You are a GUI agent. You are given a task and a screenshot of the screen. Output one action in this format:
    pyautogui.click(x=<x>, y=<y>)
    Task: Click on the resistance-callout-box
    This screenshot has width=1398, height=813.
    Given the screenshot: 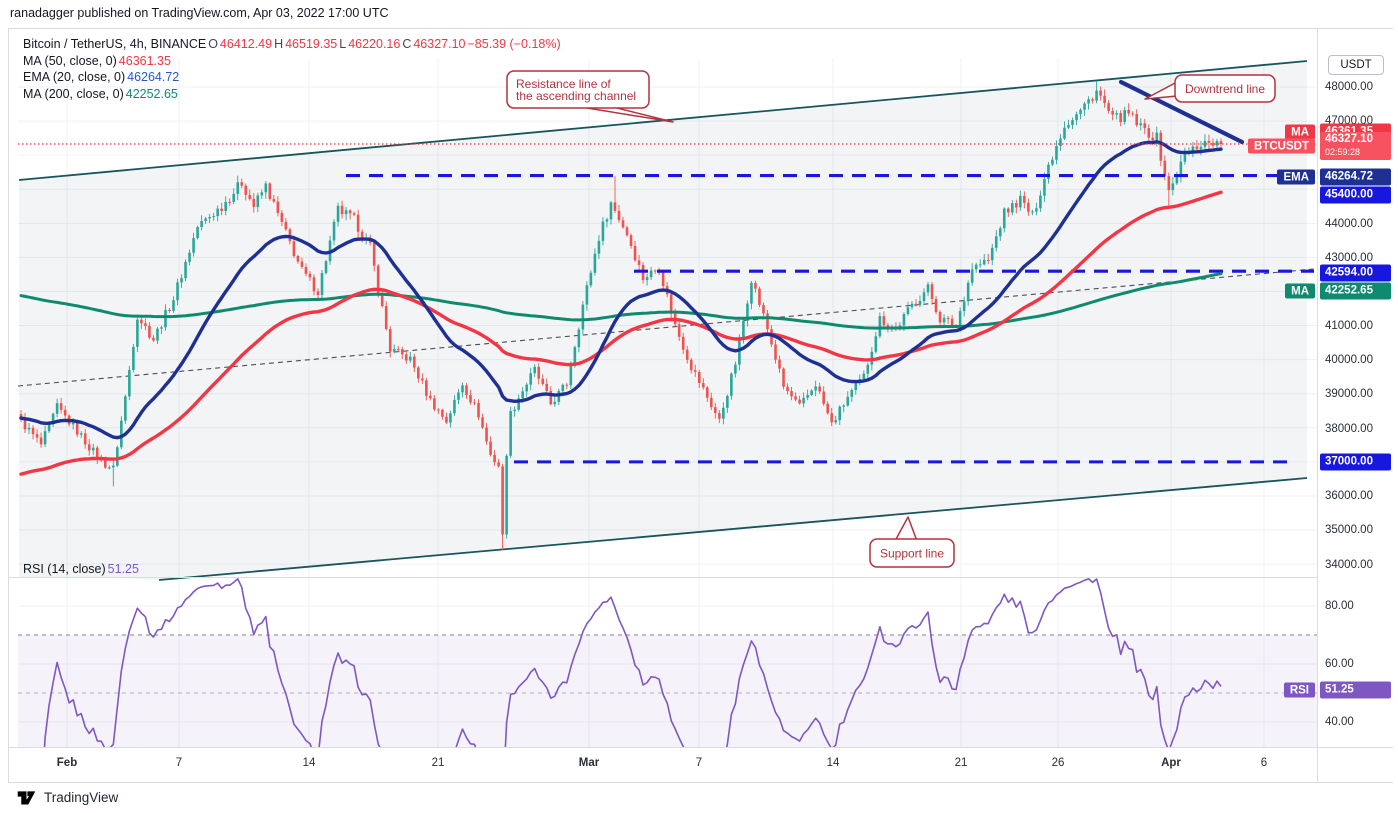 What is the action you would take?
    pyautogui.click(x=578, y=89)
    